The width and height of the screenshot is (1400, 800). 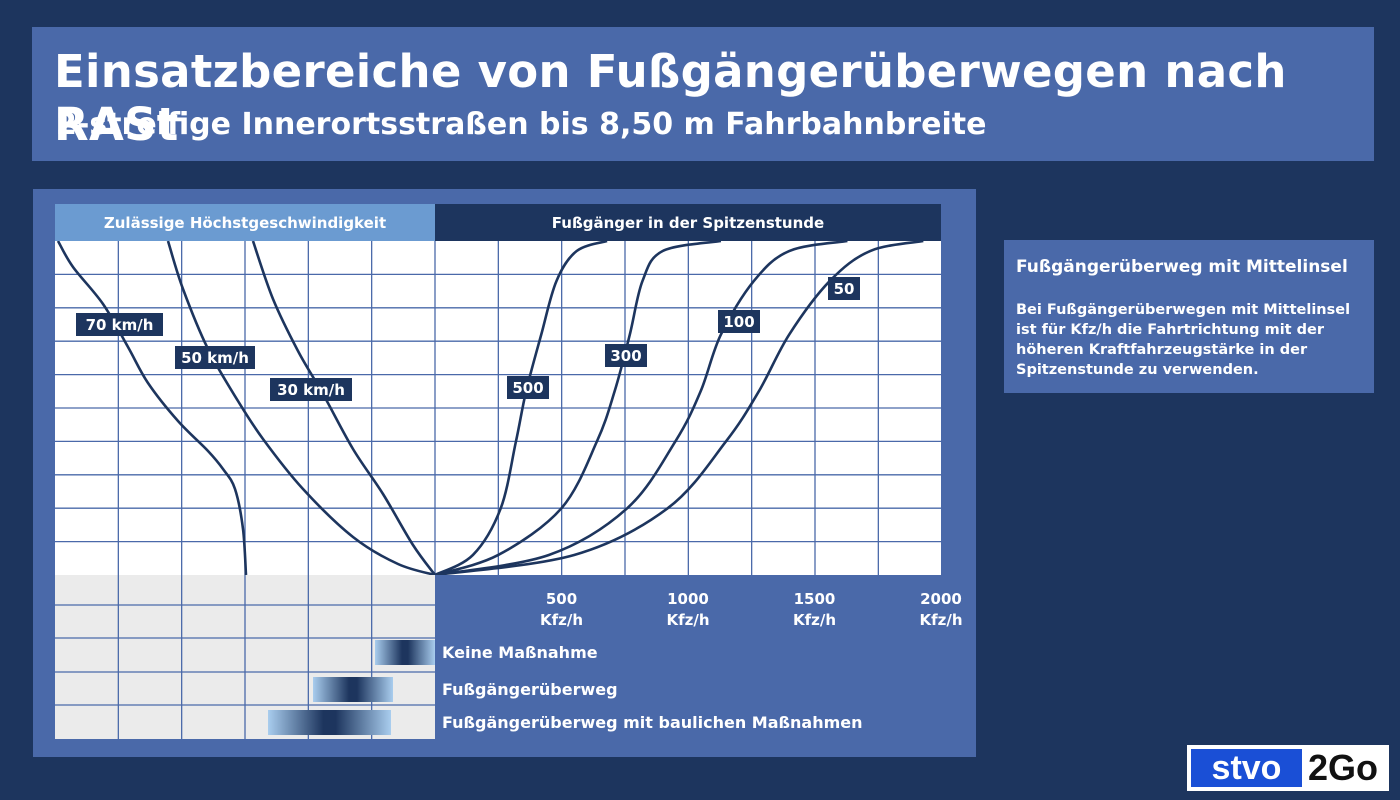 I want to click on legend-label: Fußgängerüberweg mit baulichen Maßnahmen, so click(x=652, y=722).